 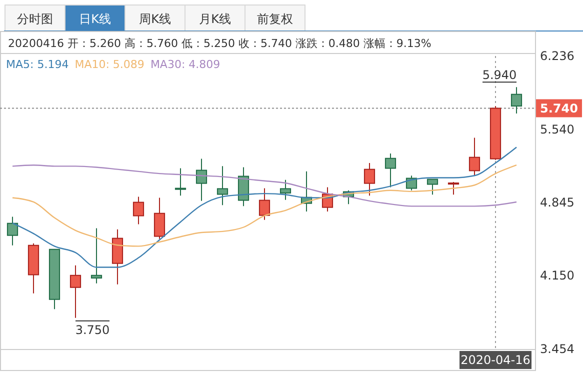 I want to click on line-series, so click(x=265, y=185).